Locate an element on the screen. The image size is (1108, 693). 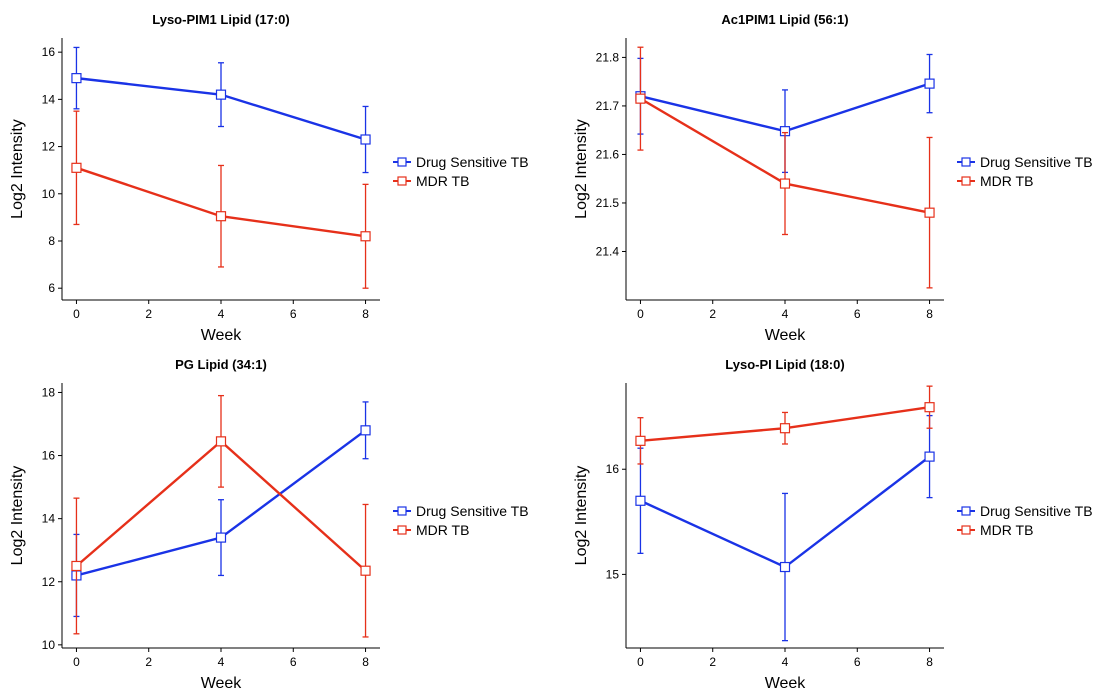
y-tick-label: 15 is located at coordinates (613, 574).